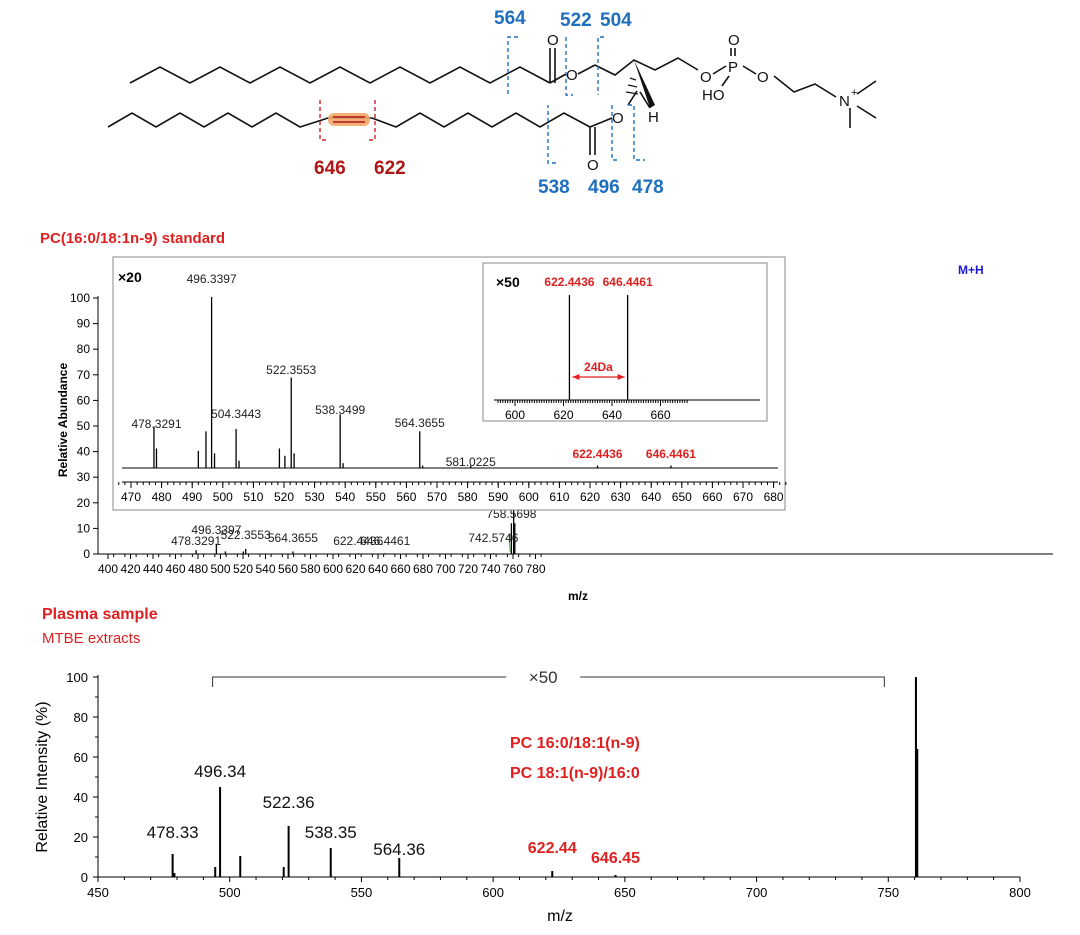 Image resolution: width=1080 pixels, height=935 pixels. I want to click on inset1-x-tick-label: 620, so click(590, 497).